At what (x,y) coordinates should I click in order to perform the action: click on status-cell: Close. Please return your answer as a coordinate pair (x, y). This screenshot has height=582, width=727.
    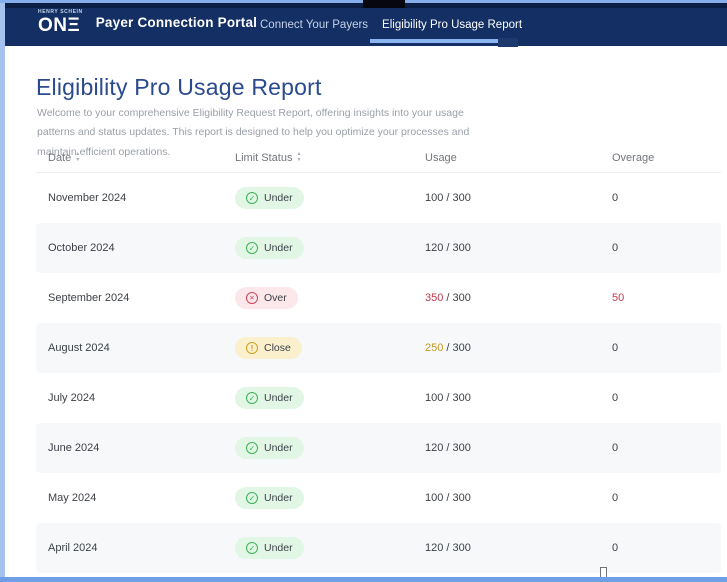
    Looking at the image, I should click on (330, 348).